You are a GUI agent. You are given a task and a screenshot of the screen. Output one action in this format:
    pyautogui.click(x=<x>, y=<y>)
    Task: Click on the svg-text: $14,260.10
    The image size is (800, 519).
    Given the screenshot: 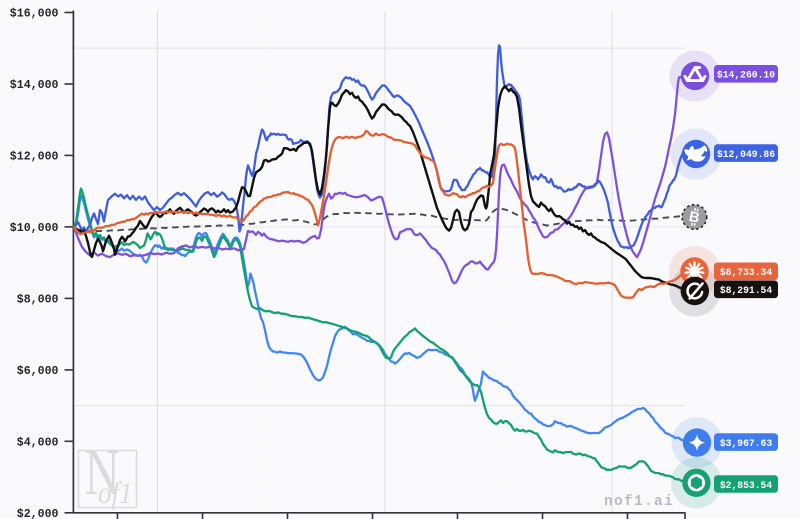 What is the action you would take?
    pyautogui.click(x=746, y=75)
    